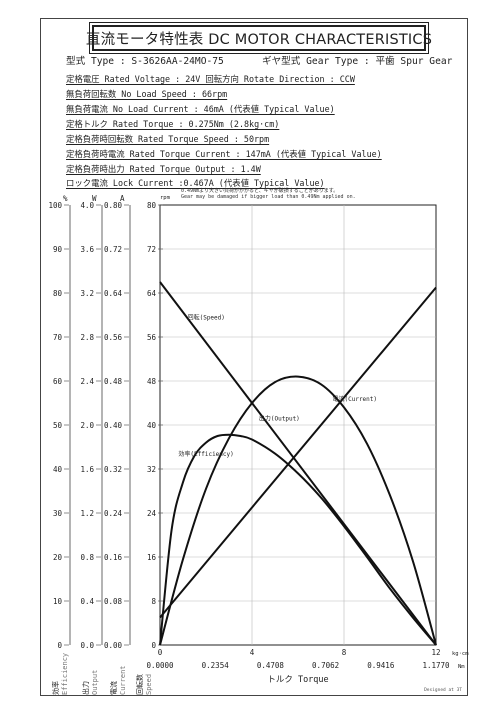 The image size is (500, 707). What do you see at coordinates (87, 645) in the screenshot?
I see `output-tick-label: 0.0` at bounding box center [87, 645].